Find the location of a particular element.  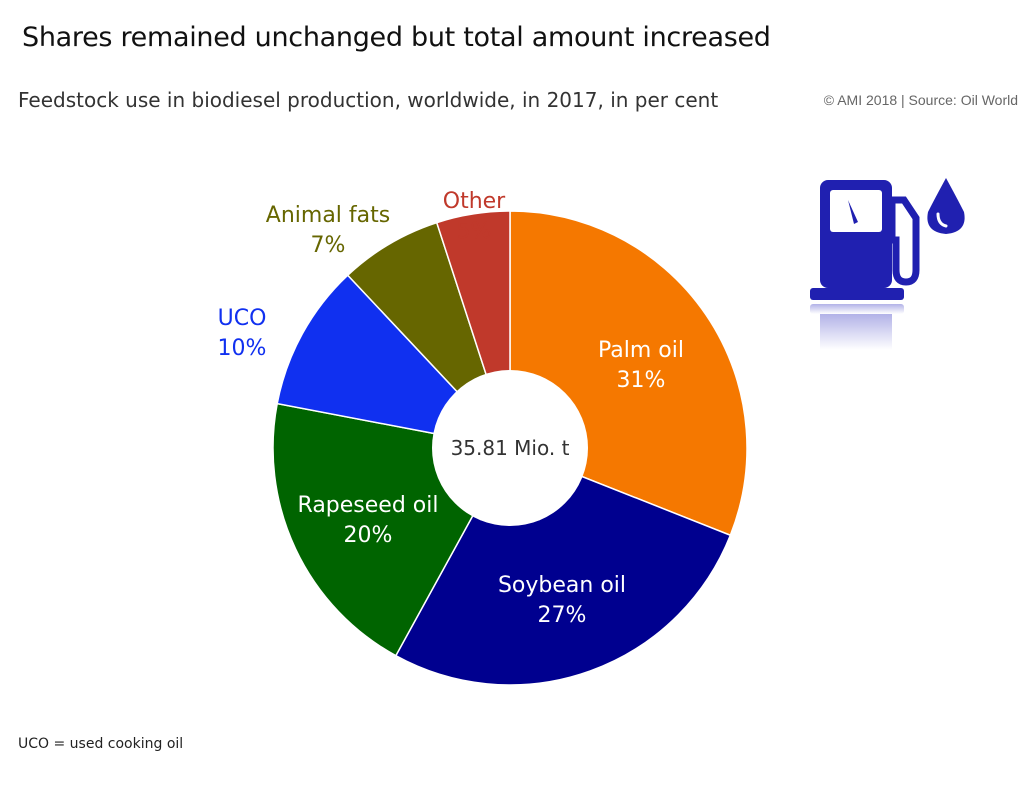

source-note: © AMI 2018 | Source: Oil World is located at coordinates (920, 100).